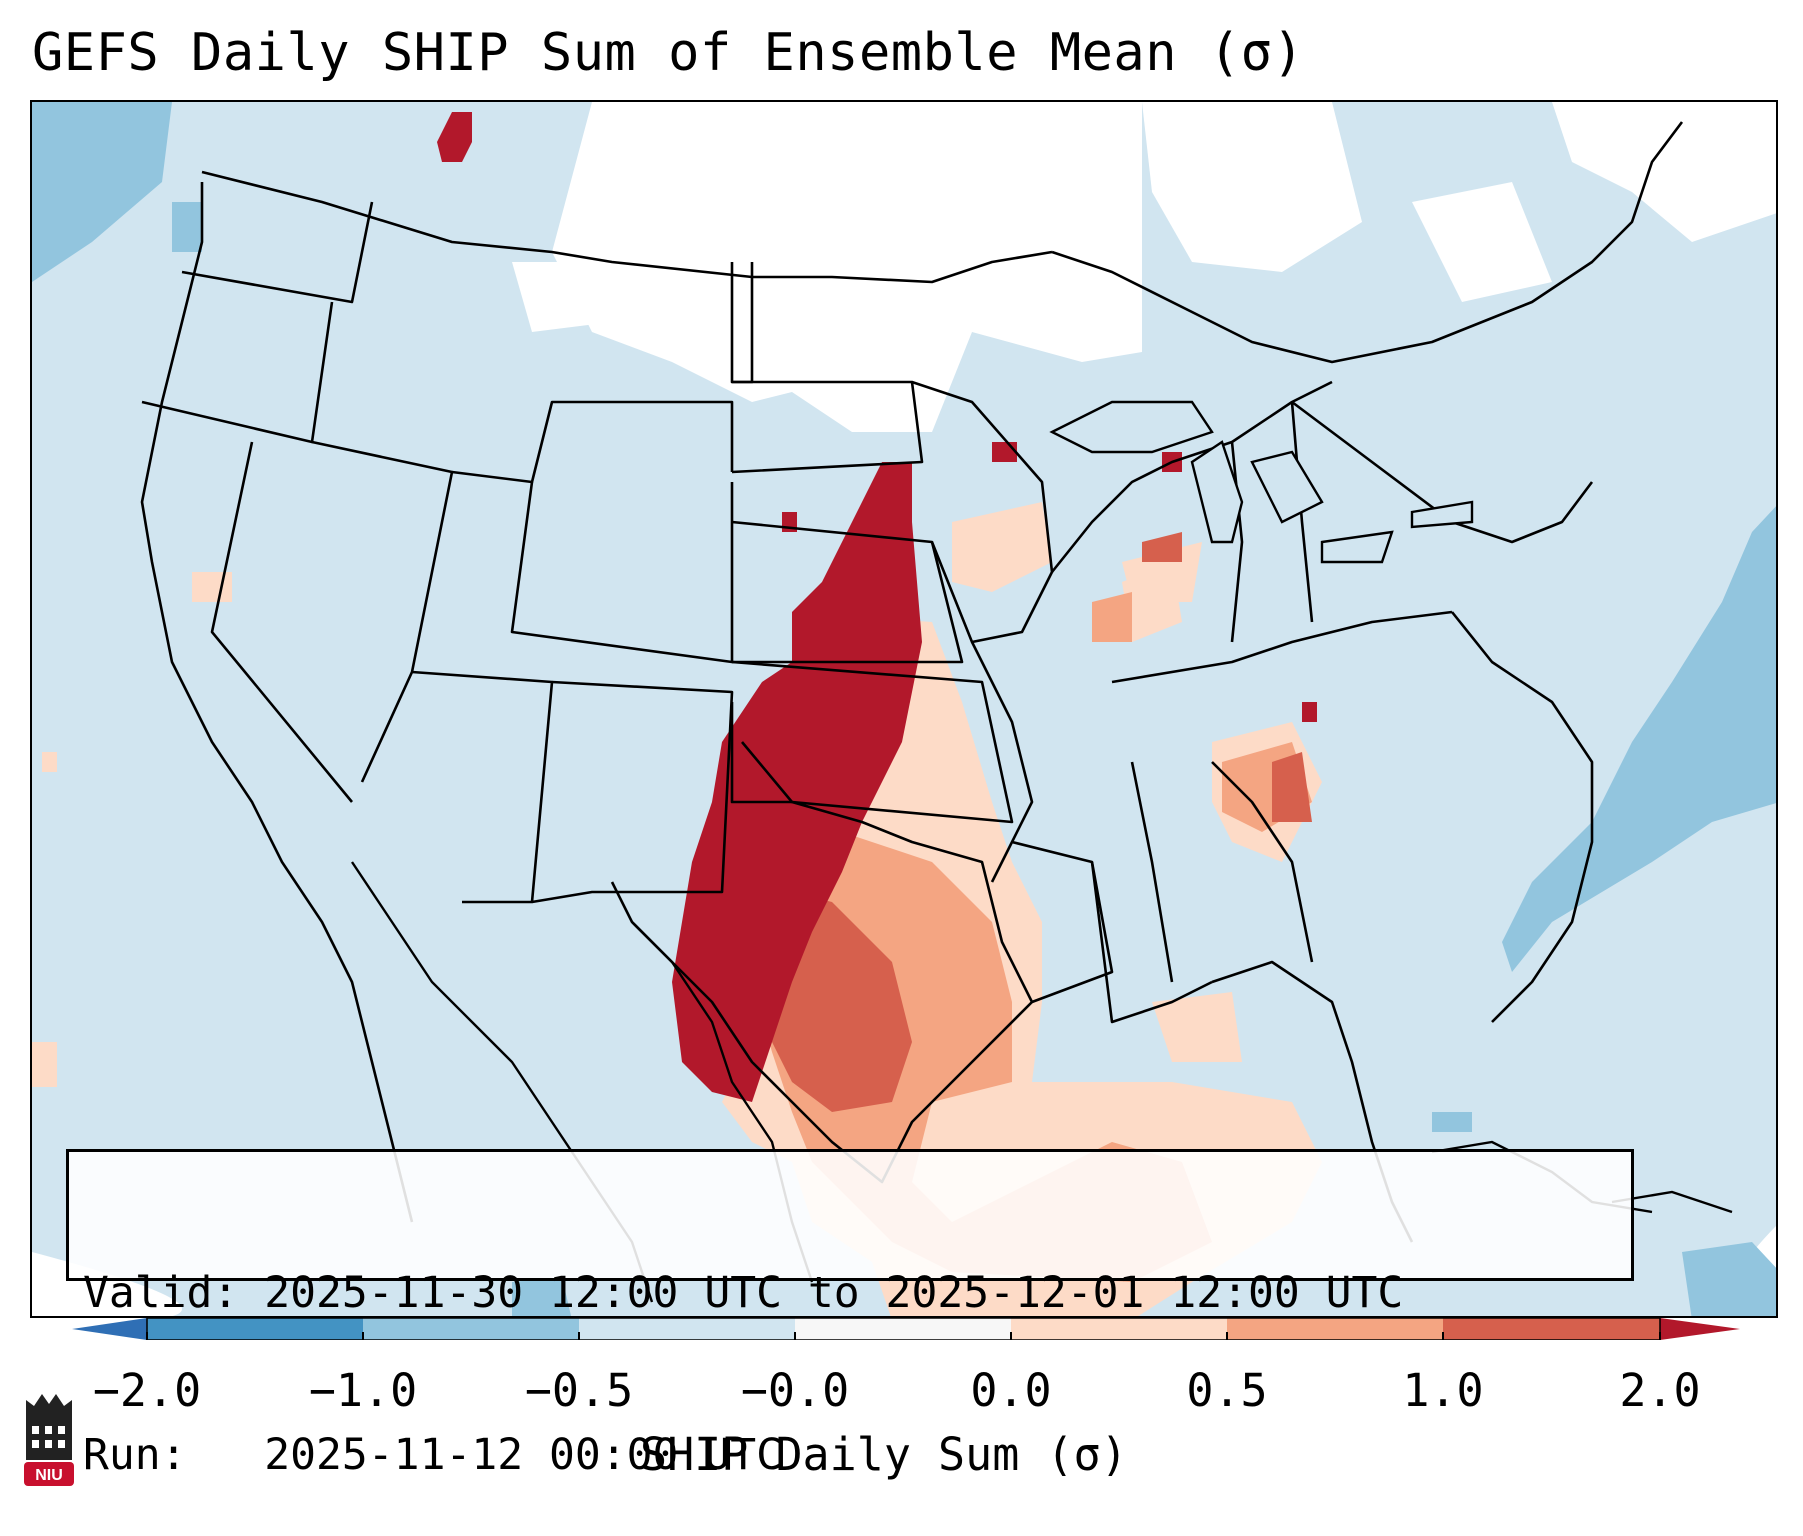 This screenshot has width=1803, height=1536. What do you see at coordinates (1443, 1390) in the screenshot?
I see `colorbar-tick-label: 1.0` at bounding box center [1443, 1390].